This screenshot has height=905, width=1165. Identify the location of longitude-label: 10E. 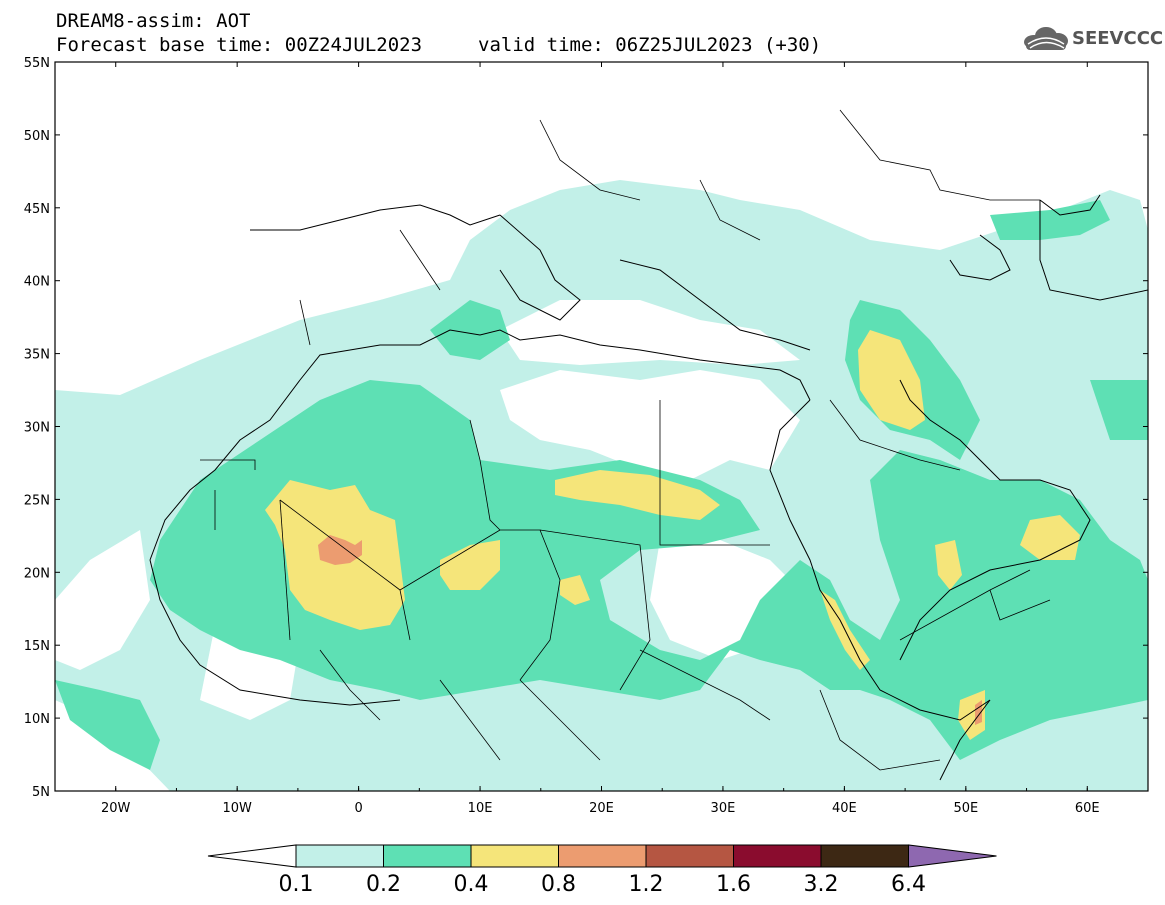
(480, 808).